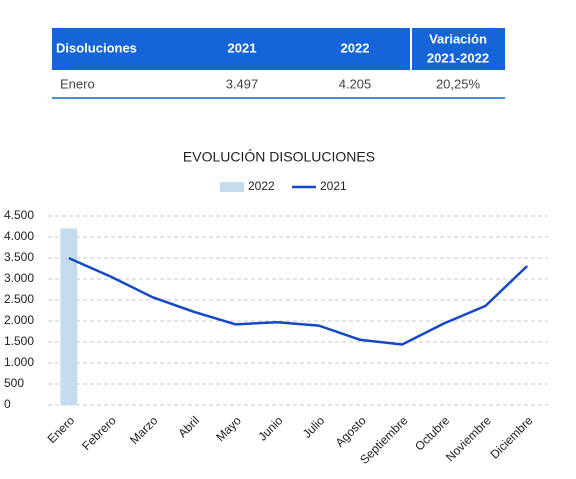 This screenshot has width=576, height=479. I want to click on y-tick-label: 0, so click(7, 404).